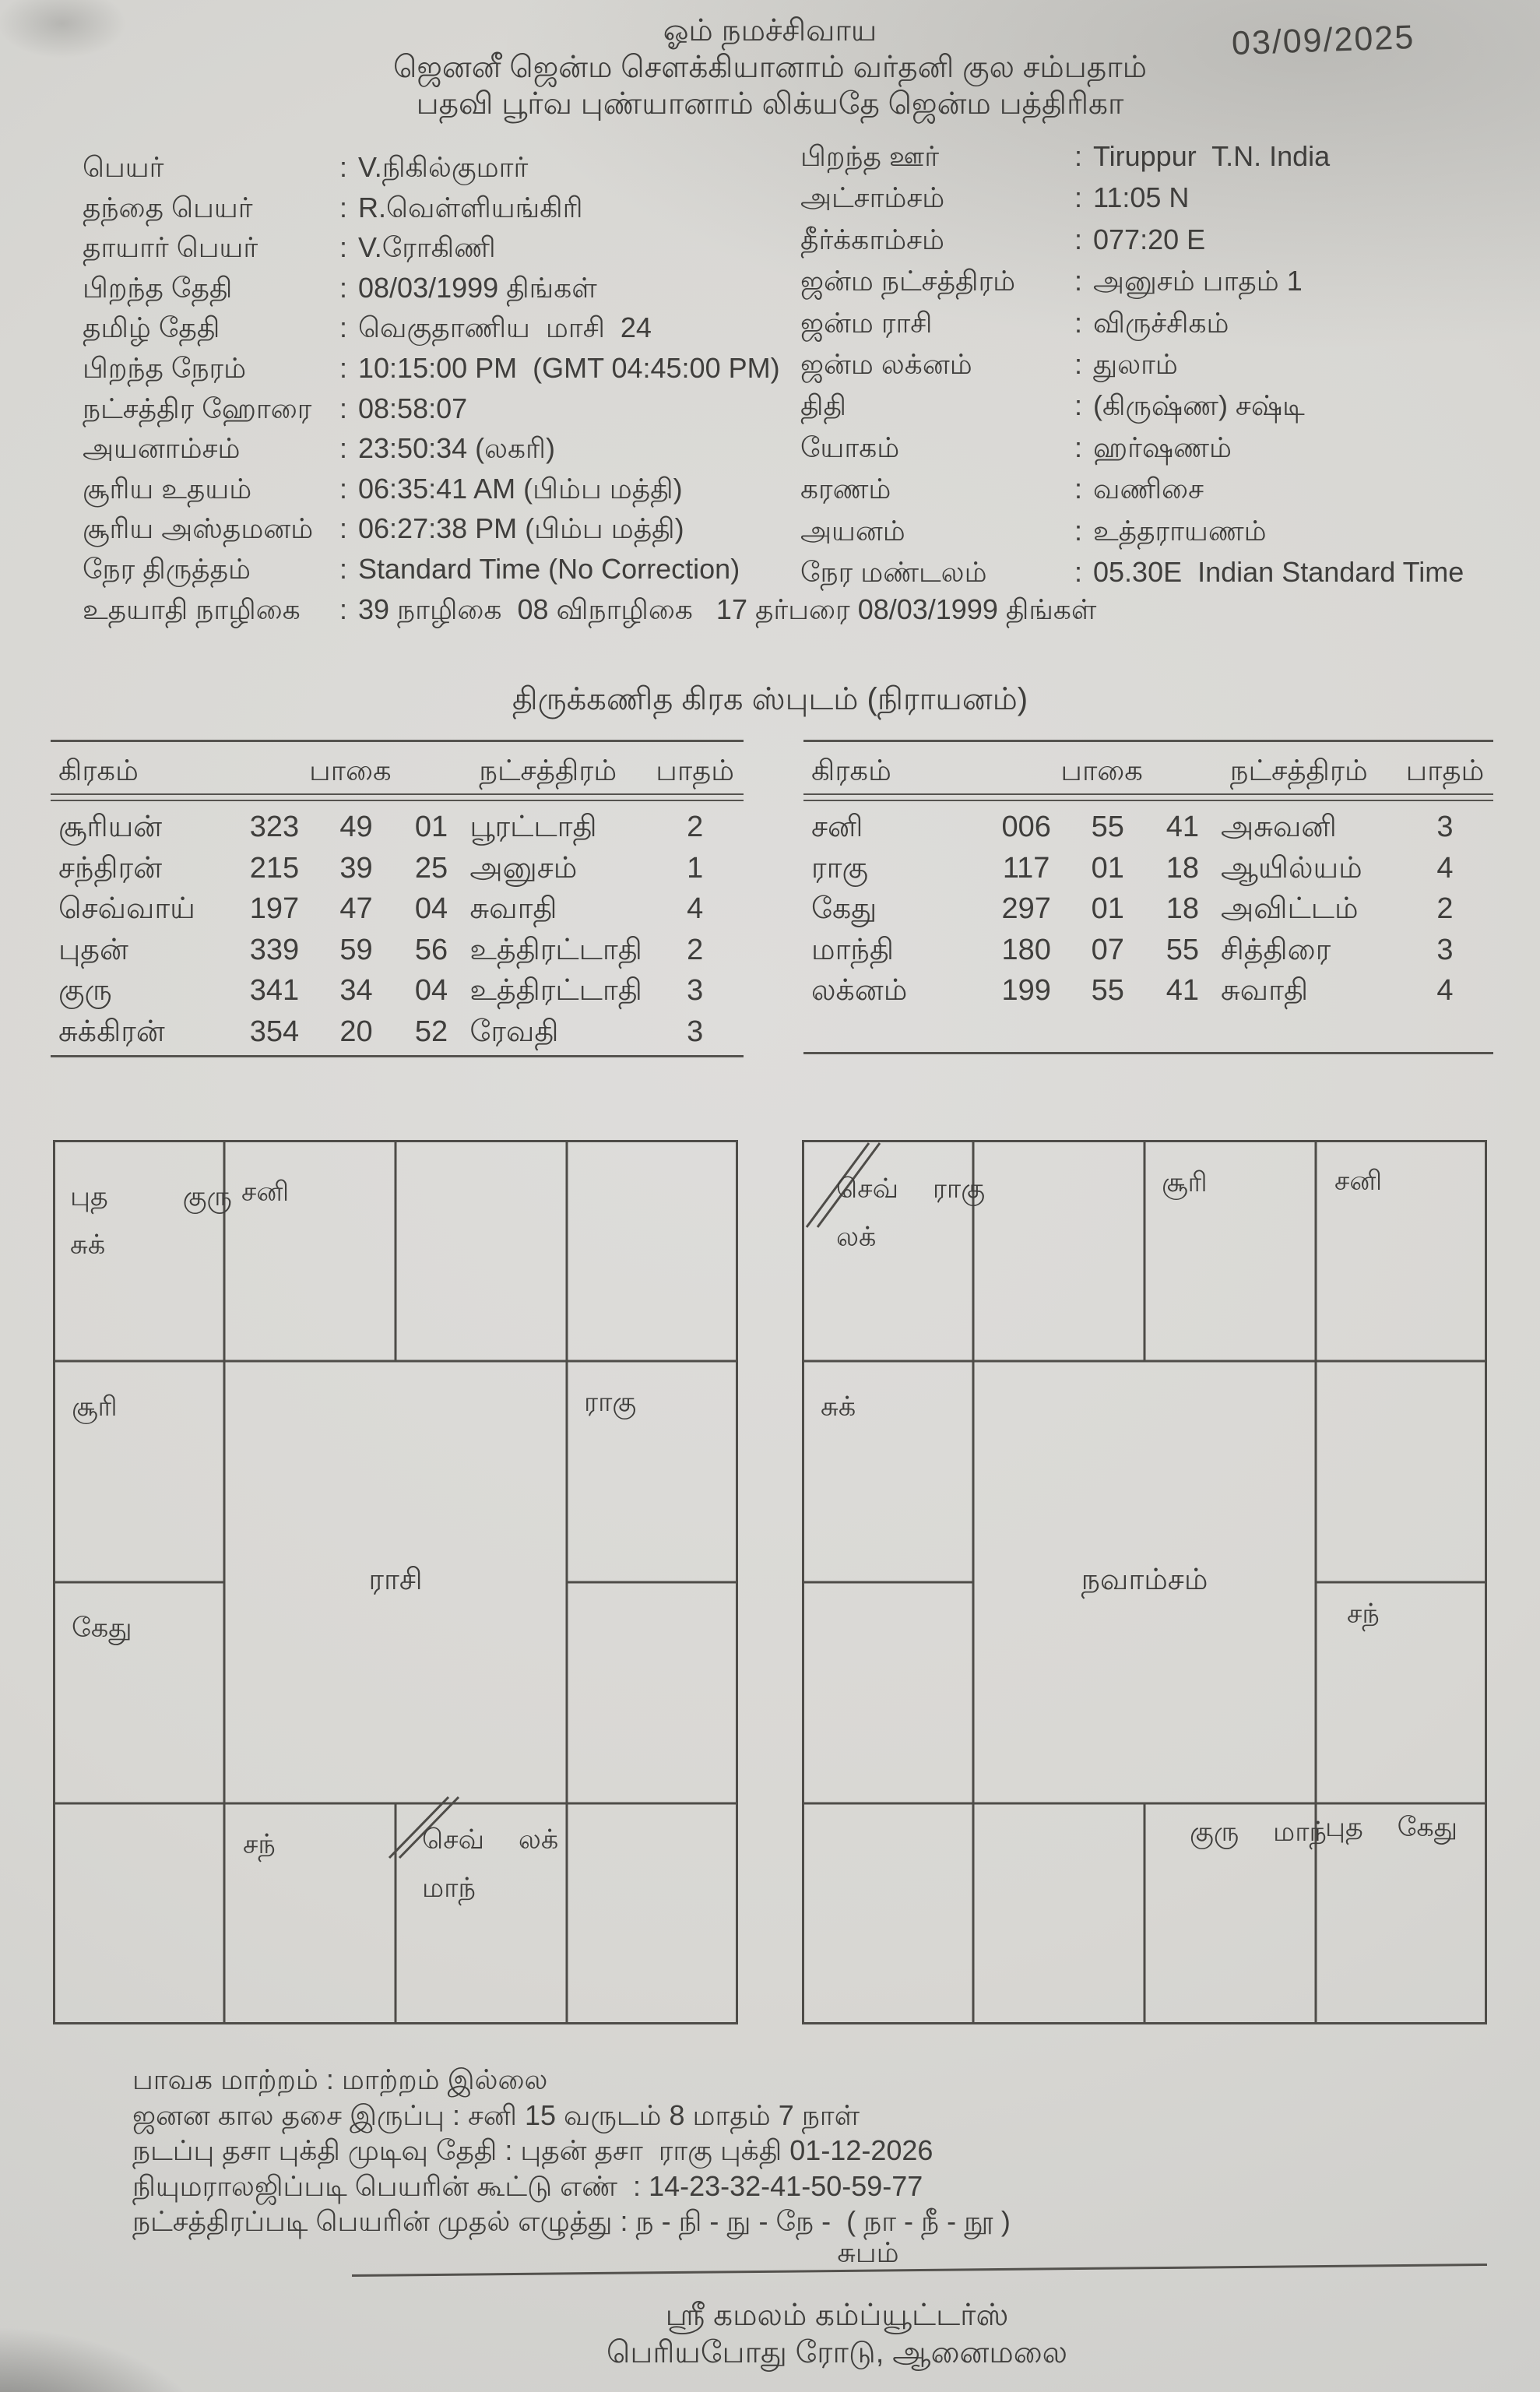  What do you see at coordinates (1148, 913) in the screenshot?
I see `table-row: கேது 297 01 18 அவிட்டம் 2` at bounding box center [1148, 913].